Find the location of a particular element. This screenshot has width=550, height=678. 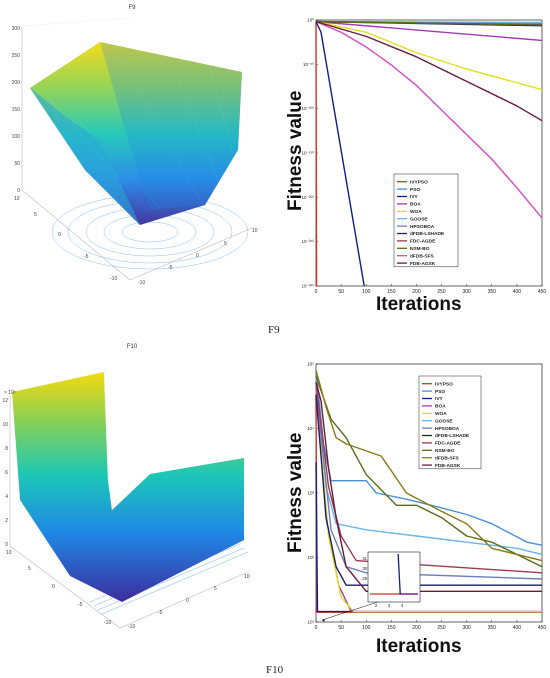

surface-f10-ztick: 4 is located at coordinates (6, 497).